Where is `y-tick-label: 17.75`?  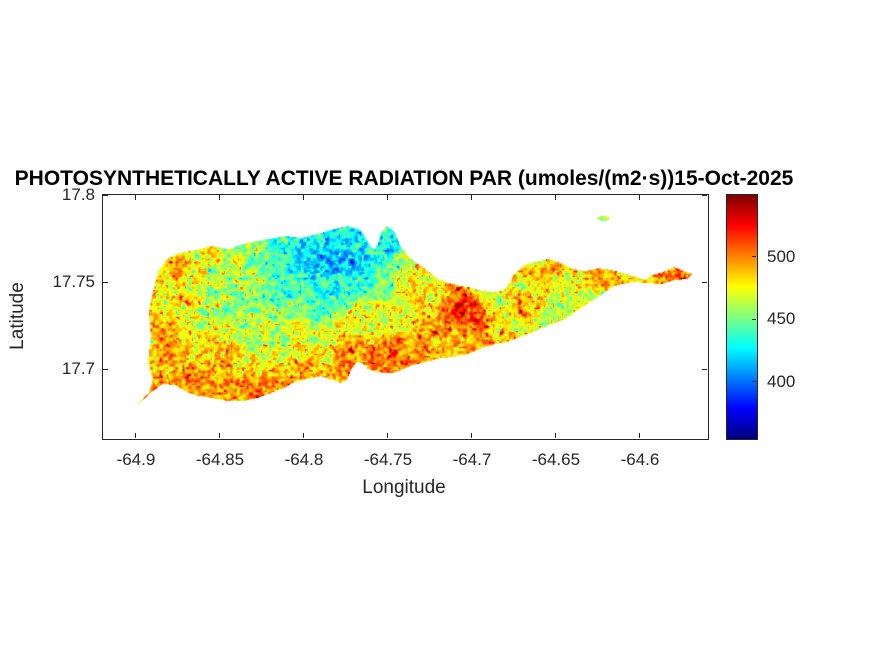 y-tick-label: 17.75 is located at coordinates (73, 282).